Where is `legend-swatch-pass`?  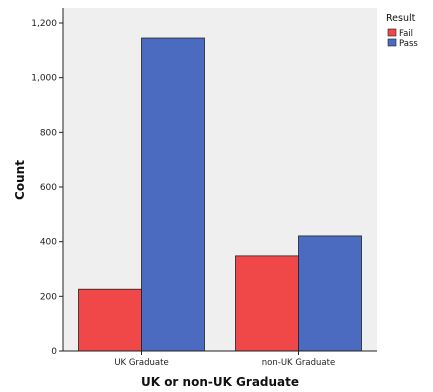
legend-swatch-pass is located at coordinates (392, 42).